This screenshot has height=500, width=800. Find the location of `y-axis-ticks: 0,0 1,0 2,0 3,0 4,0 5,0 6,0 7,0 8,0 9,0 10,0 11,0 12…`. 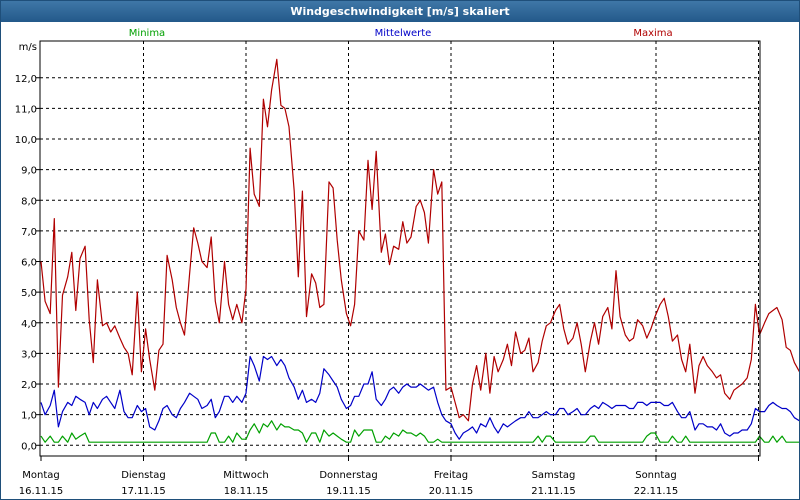

y-axis-ticks: 0,0 1,0 2,0 3,0 4,0 5,0 6,0 7,0 8,0 9,0 10,0 11,0 12… is located at coordinates (27, 263).